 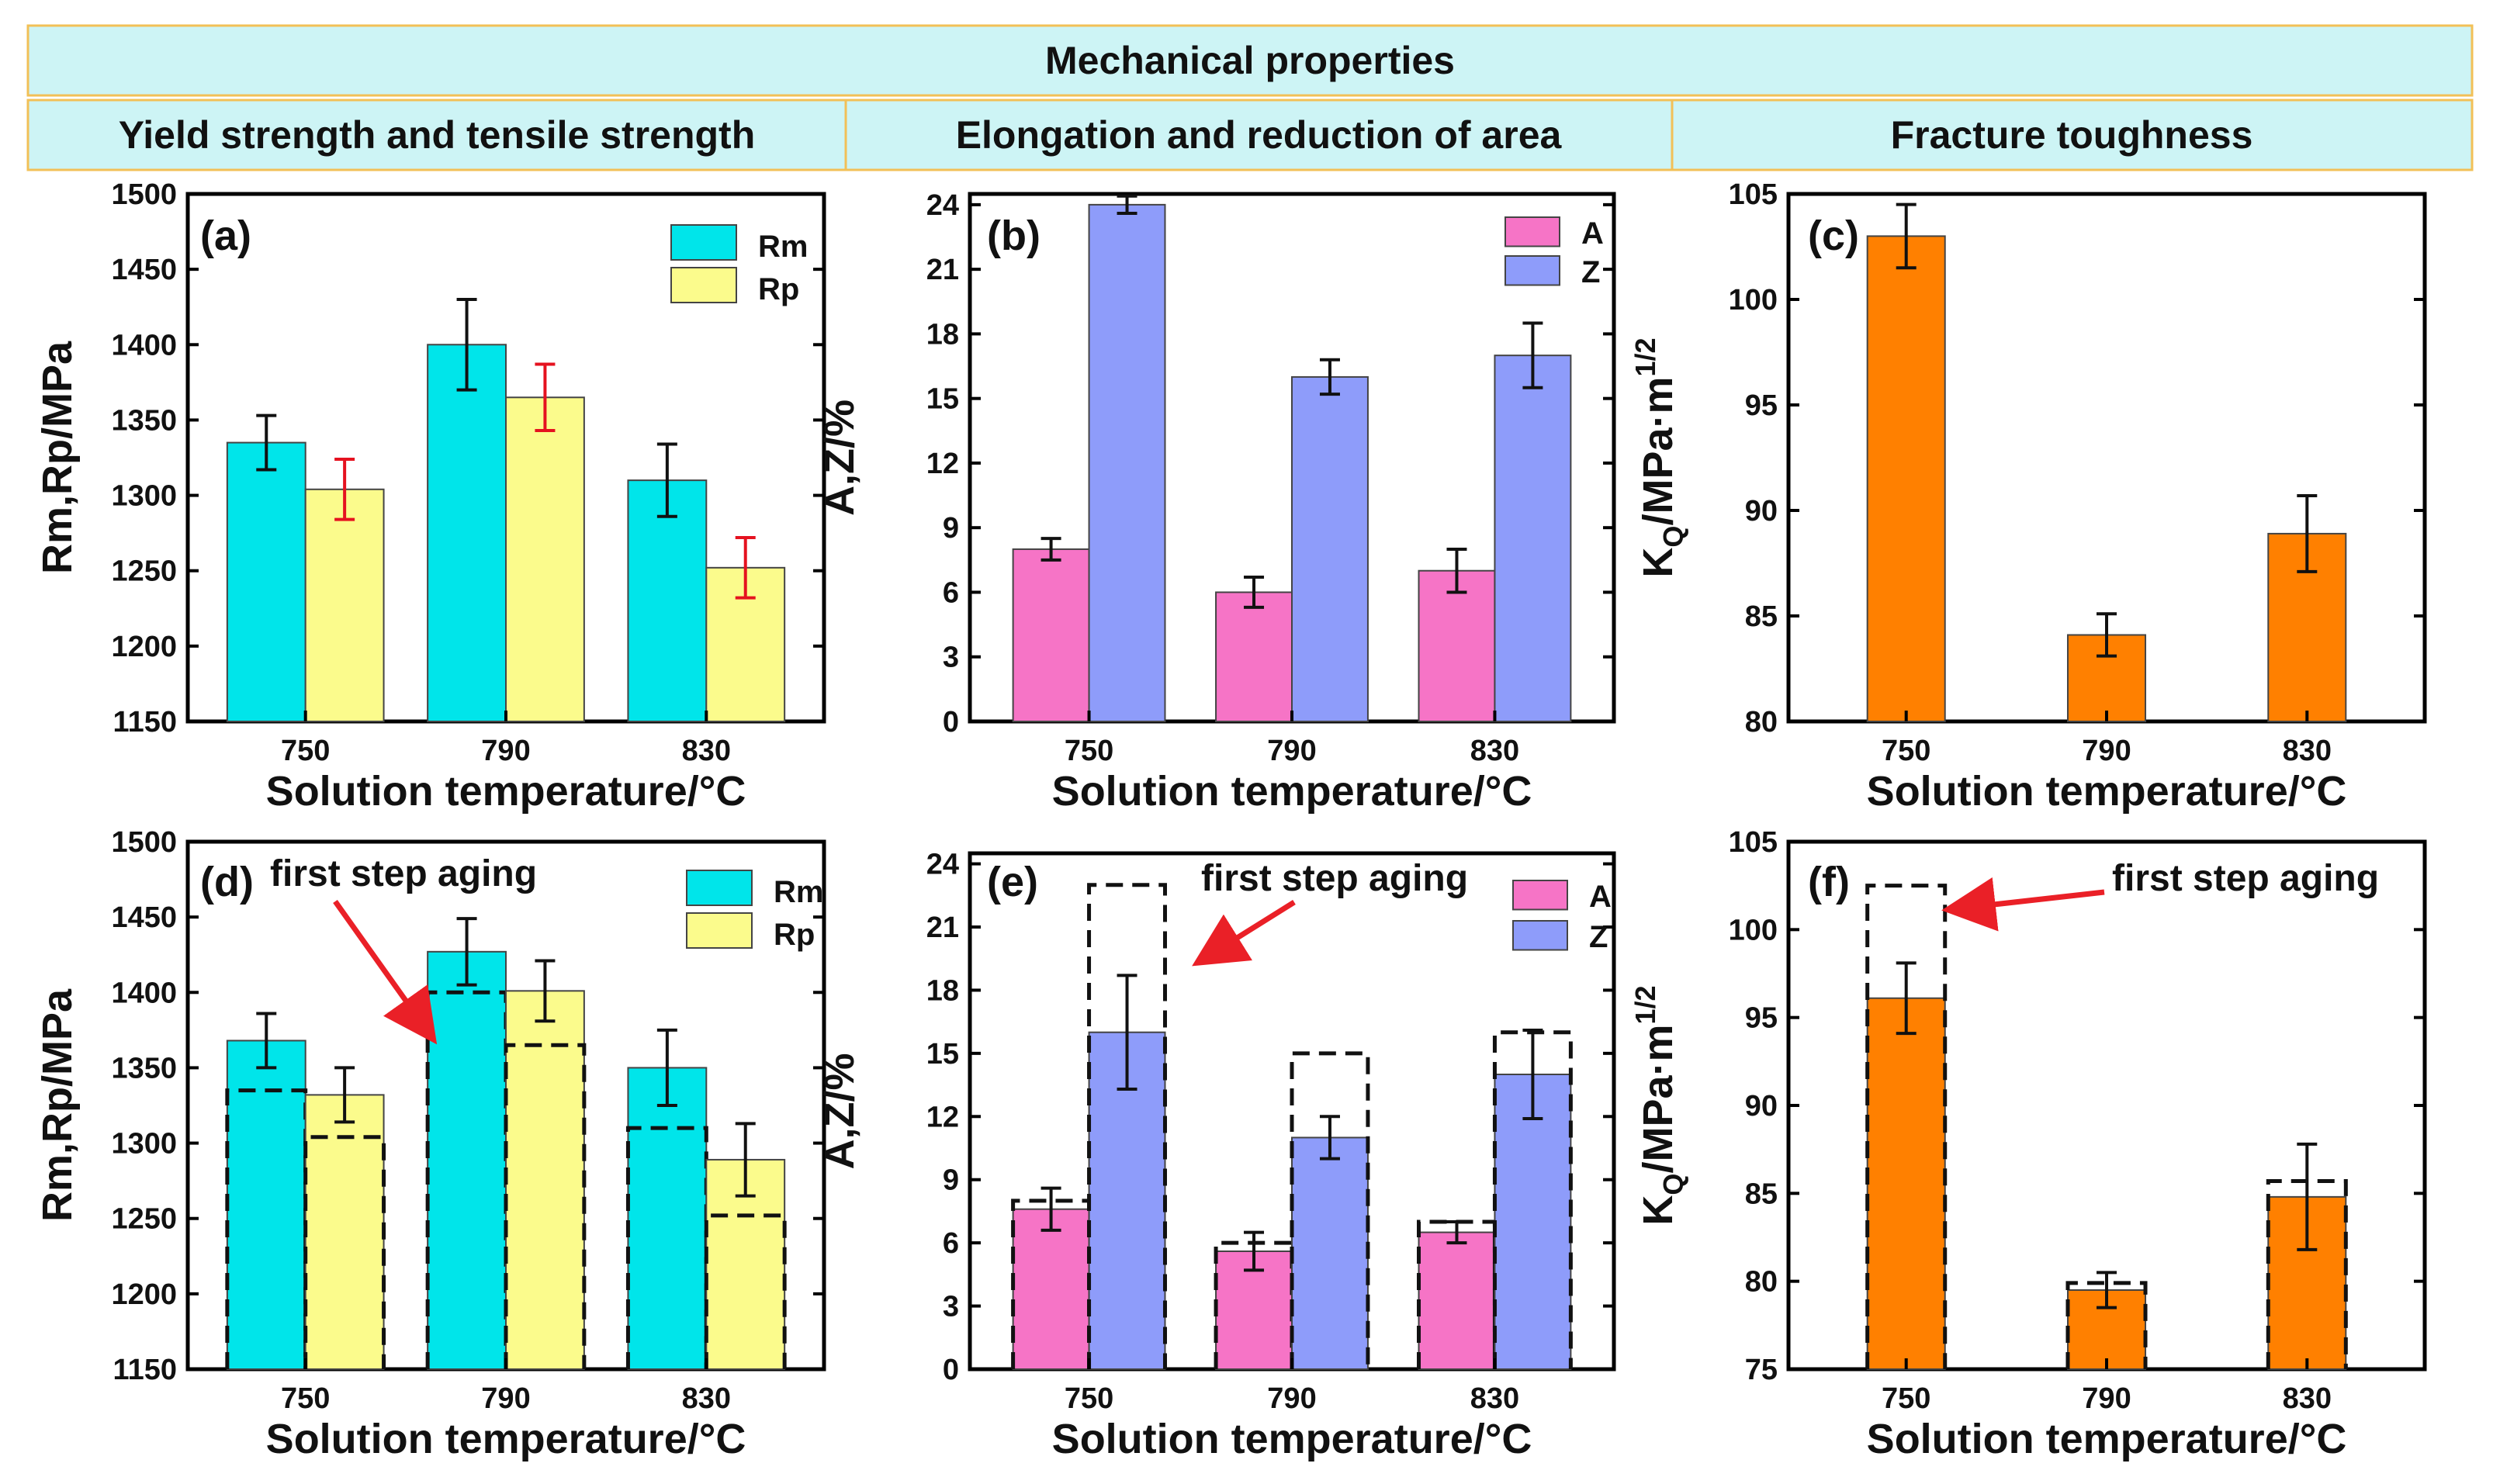 What do you see at coordinates (1833, 236) in the screenshot?
I see `panel-label-c: (c)` at bounding box center [1833, 236].